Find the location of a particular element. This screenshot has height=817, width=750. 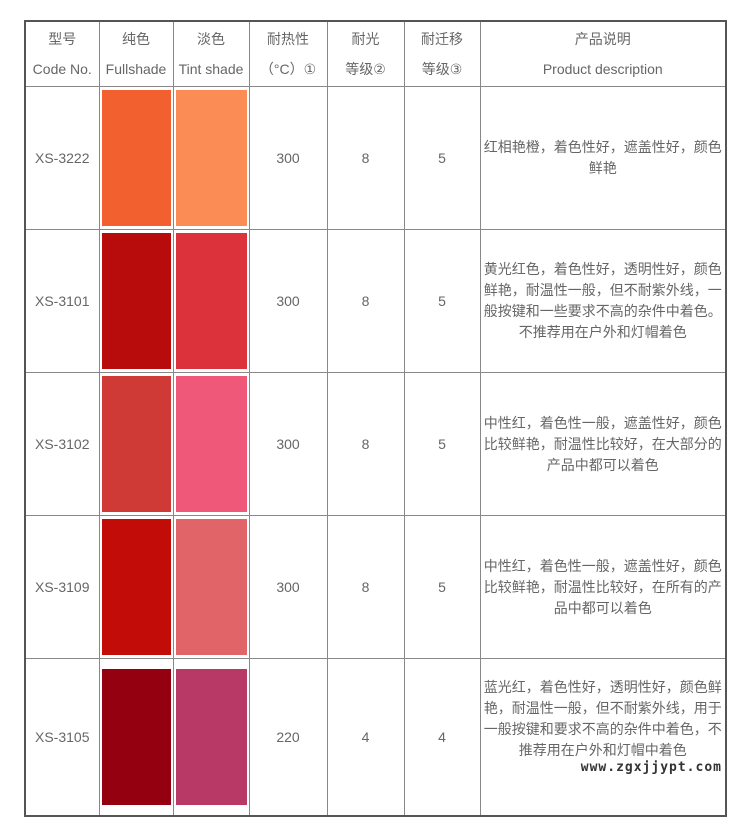

code-cell: XS-3105 is located at coordinates (62, 737).